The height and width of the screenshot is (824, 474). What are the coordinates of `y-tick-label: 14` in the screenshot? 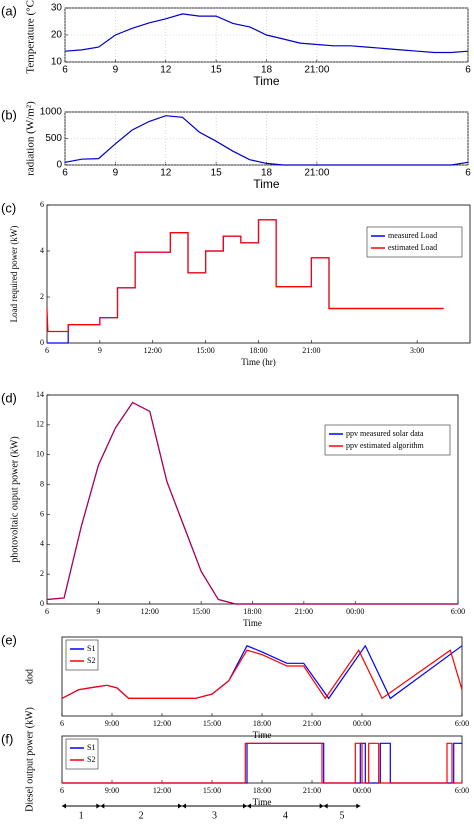 It's located at (40, 394).